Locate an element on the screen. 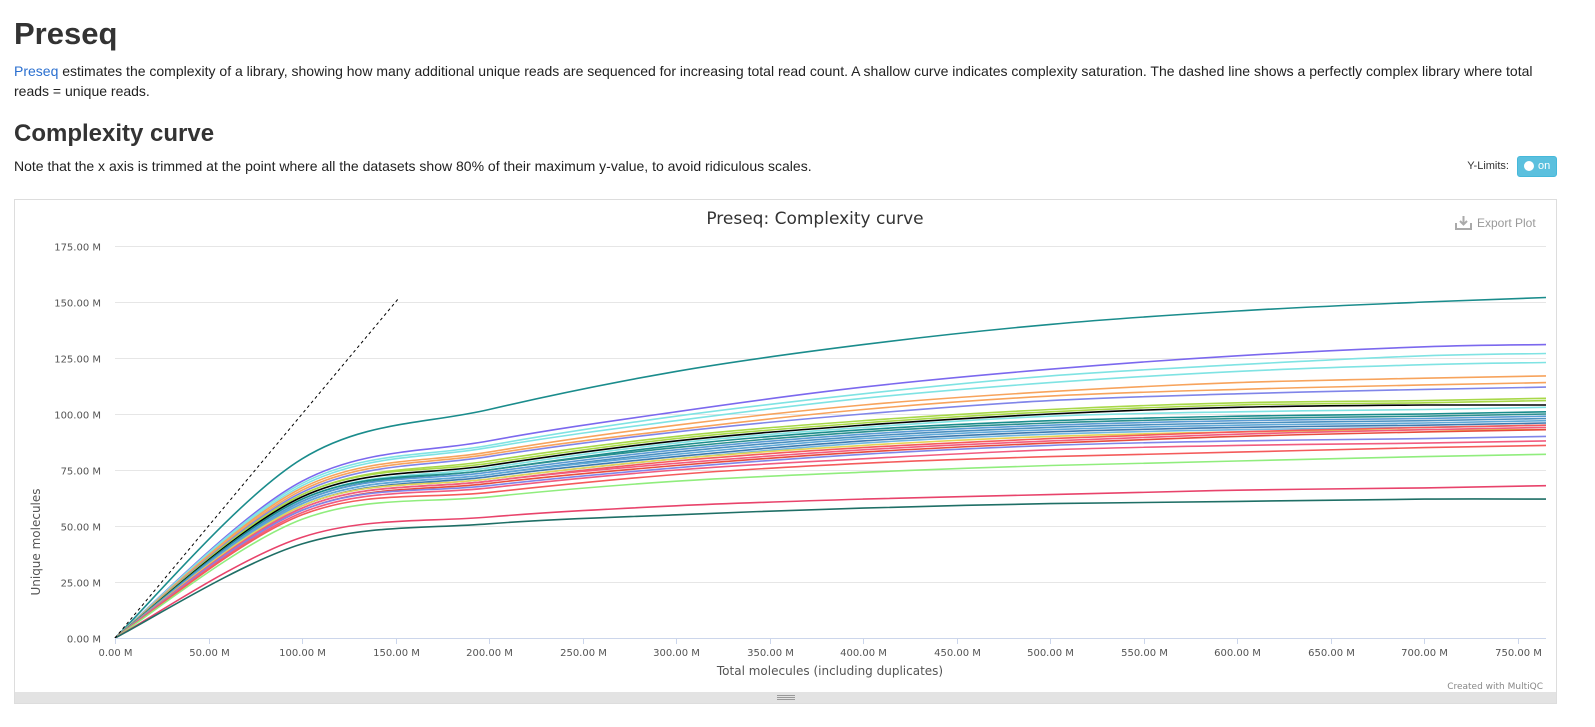 Image resolution: width=1595 pixels, height=727 pixels. y-tick-label: 150.00 M is located at coordinates (77, 304).